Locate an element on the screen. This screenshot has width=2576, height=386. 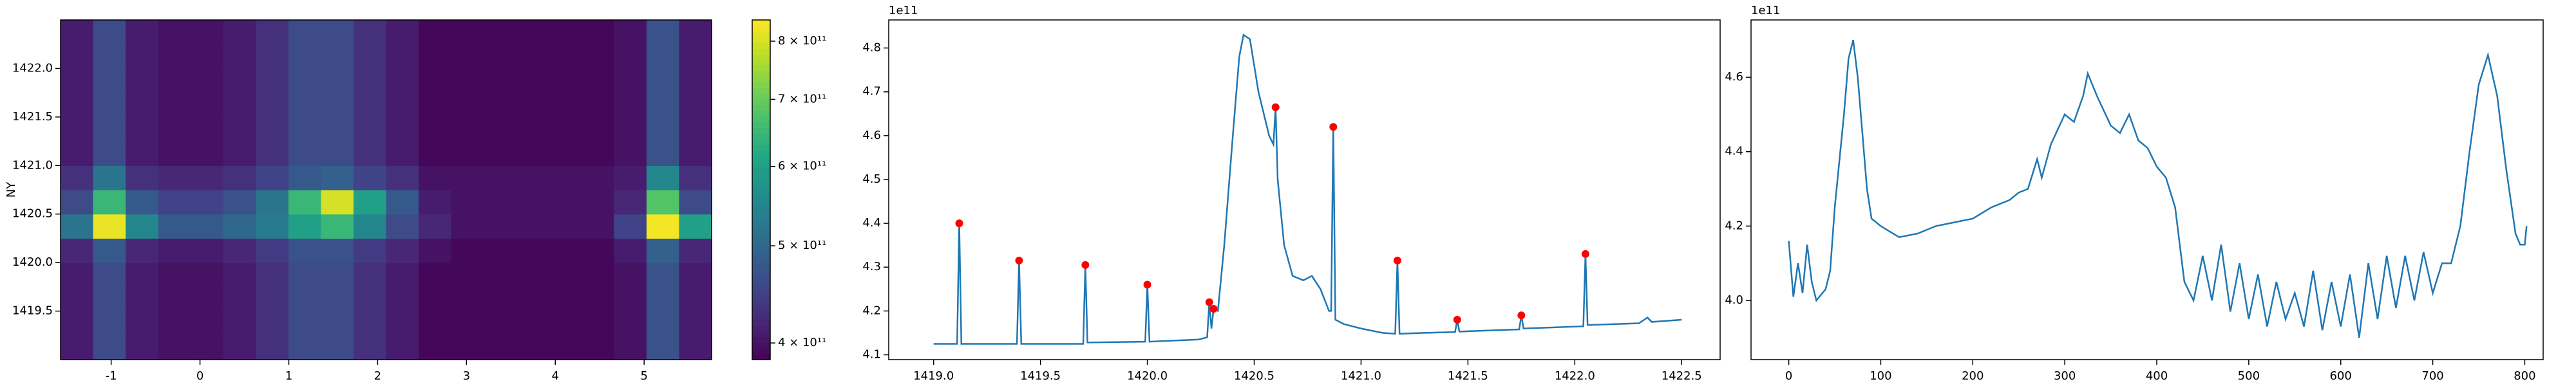
x-tick-label: 300 is located at coordinates (2065, 376).